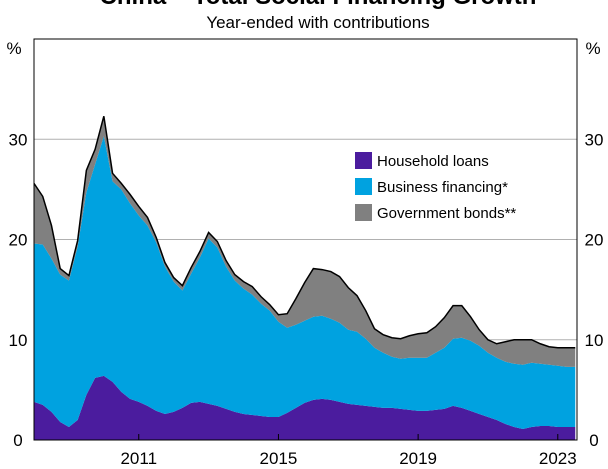  I want to click on x-axis-ticks: 2011 2015 2019 2023, so click(348, 451).